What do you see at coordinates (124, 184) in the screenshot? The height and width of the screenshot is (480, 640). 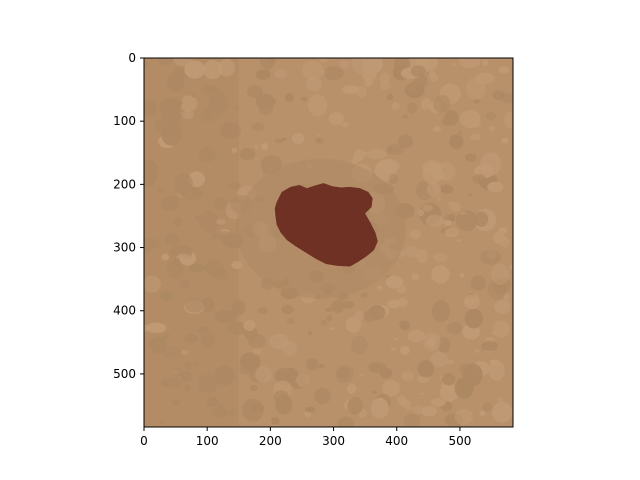 I see `y-tick-label: 200` at bounding box center [124, 184].